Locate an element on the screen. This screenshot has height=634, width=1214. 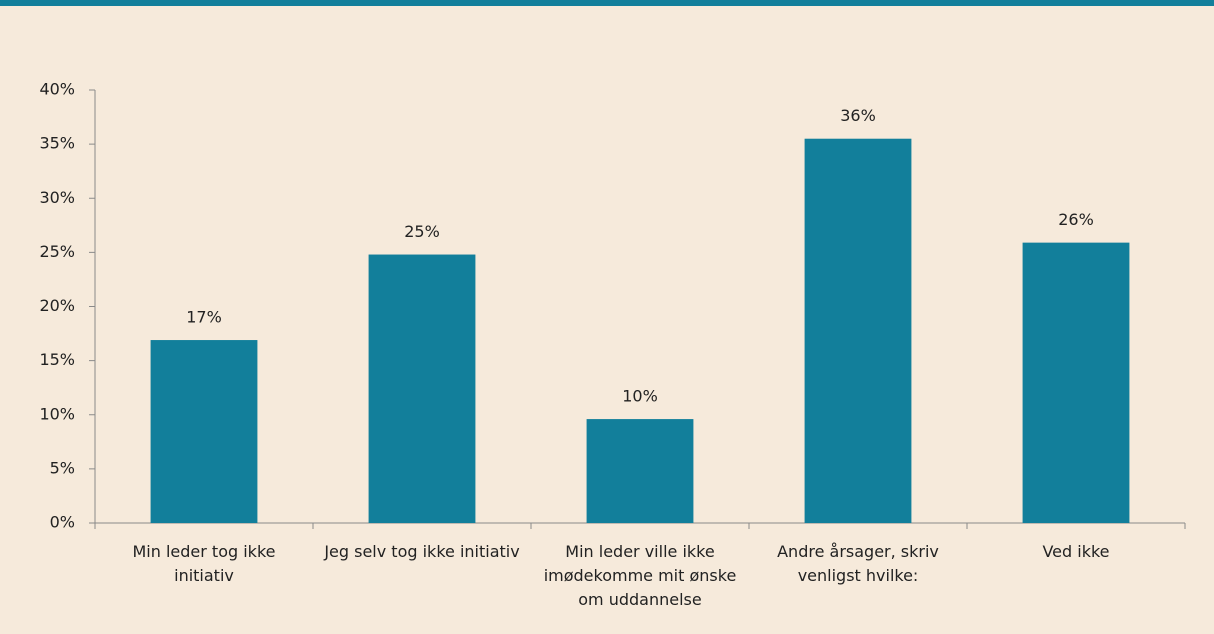
y-tick-label: 20% is located at coordinates (57, 305).